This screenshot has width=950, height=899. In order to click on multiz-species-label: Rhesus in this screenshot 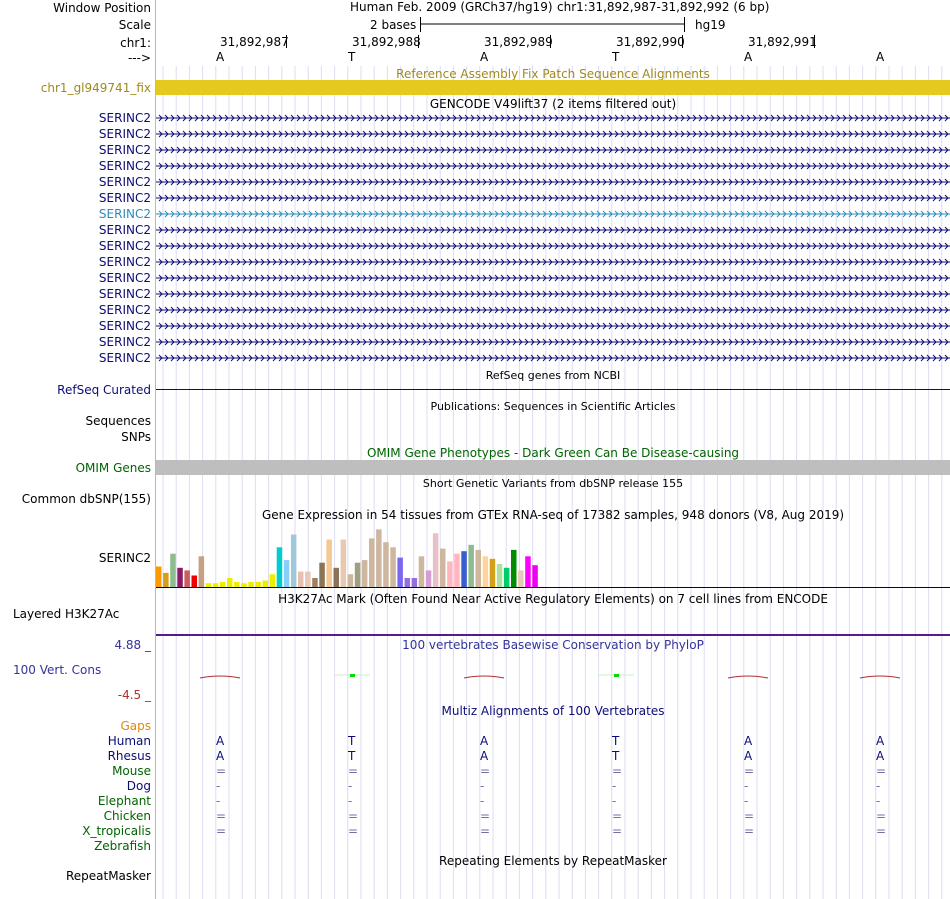, I will do `click(129, 756)`.